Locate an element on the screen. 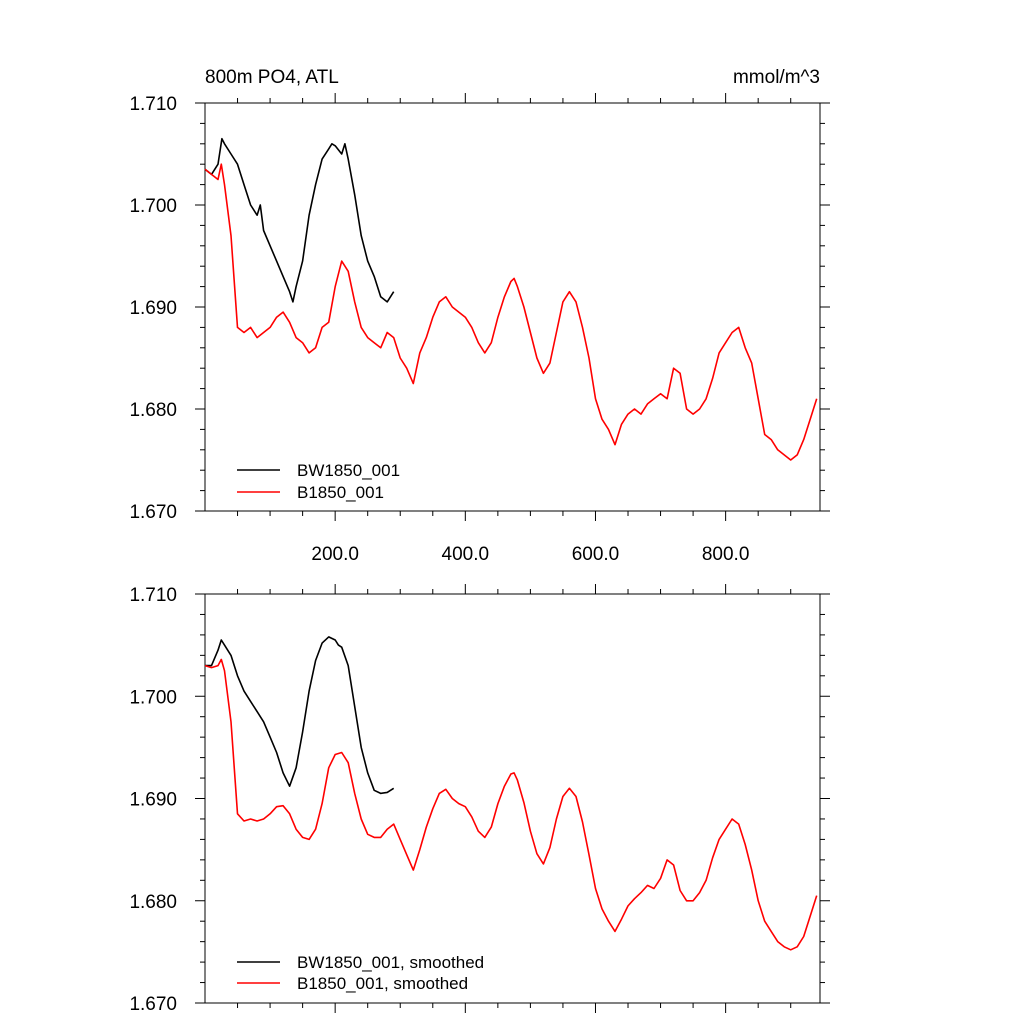 This screenshot has height=1029, width=1024. units-label: mmol/m^3 is located at coordinates (776, 77).